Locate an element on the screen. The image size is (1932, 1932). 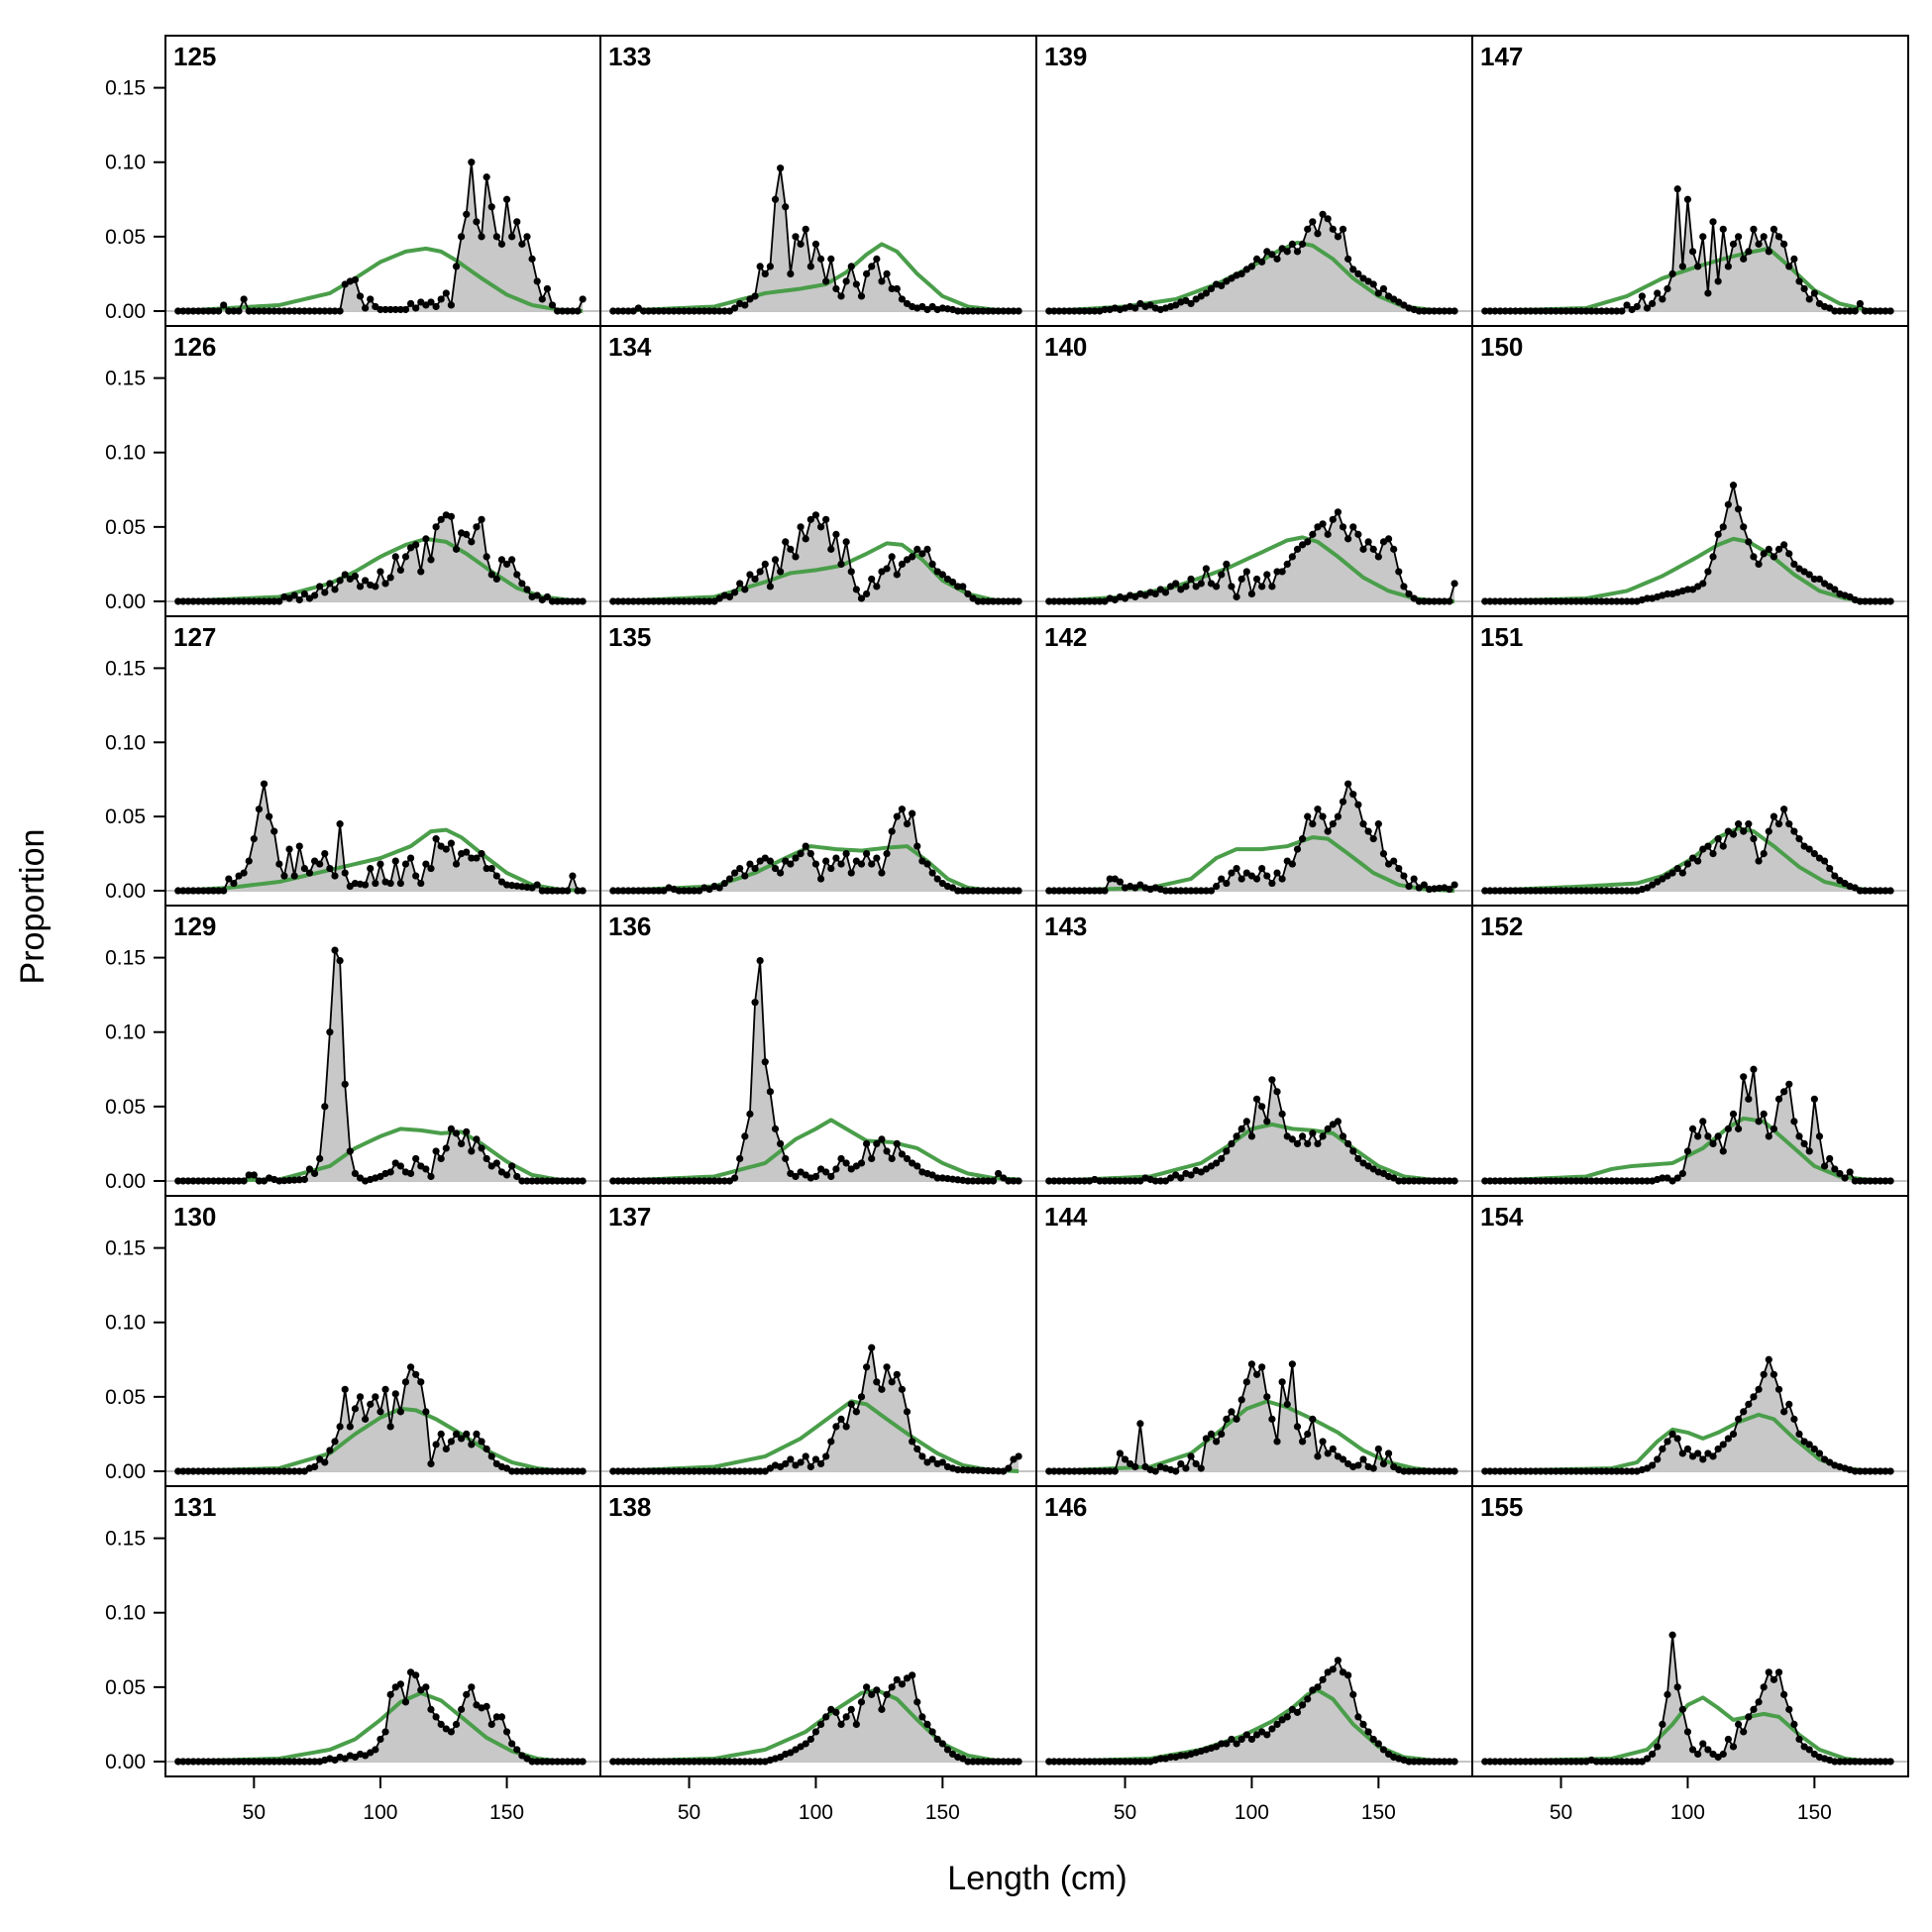
panel-label: 129 is located at coordinates (194, 927).